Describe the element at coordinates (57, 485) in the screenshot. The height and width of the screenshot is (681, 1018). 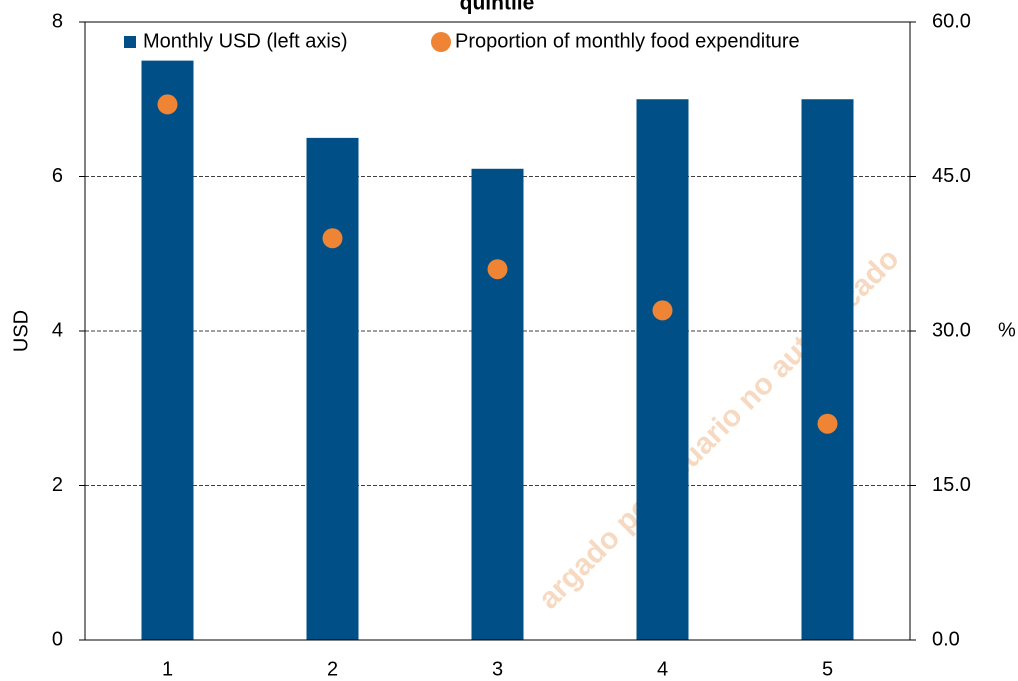
I see `y-tick-label: 2` at that location.